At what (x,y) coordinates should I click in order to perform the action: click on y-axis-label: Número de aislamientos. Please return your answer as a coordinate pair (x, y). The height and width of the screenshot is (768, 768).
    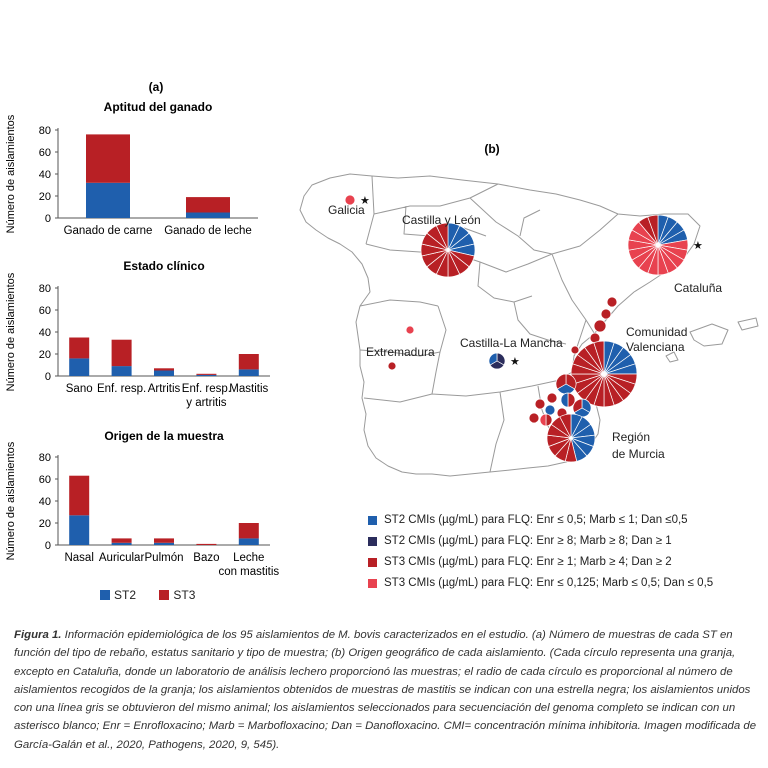
    Looking at the image, I should click on (11, 500).